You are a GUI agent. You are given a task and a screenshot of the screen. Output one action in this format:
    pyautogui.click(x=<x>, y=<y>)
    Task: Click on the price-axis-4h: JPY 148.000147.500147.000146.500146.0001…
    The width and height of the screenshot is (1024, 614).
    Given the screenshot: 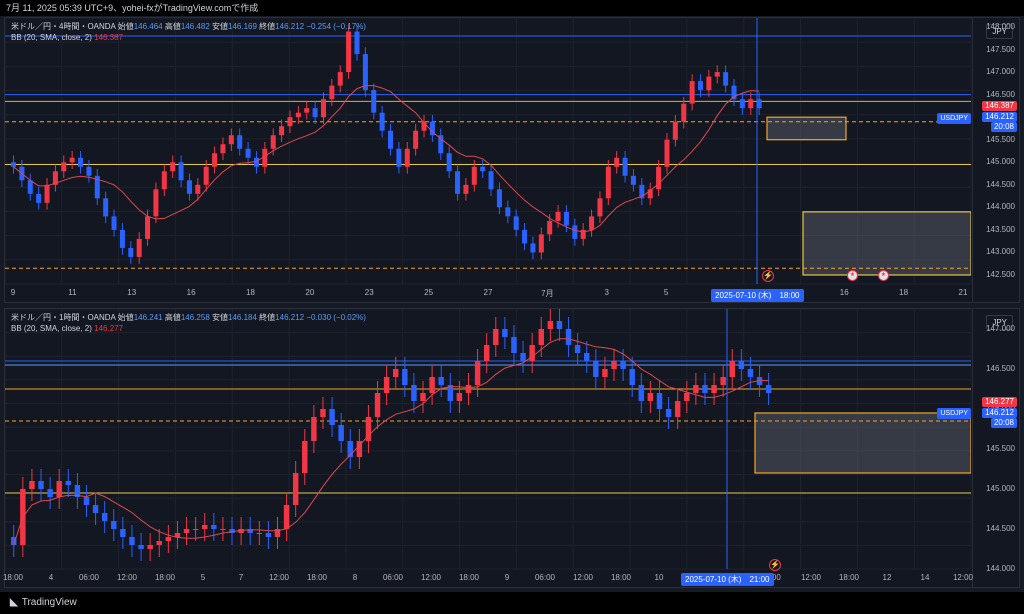 What is the action you would take?
    pyautogui.click(x=995, y=160)
    